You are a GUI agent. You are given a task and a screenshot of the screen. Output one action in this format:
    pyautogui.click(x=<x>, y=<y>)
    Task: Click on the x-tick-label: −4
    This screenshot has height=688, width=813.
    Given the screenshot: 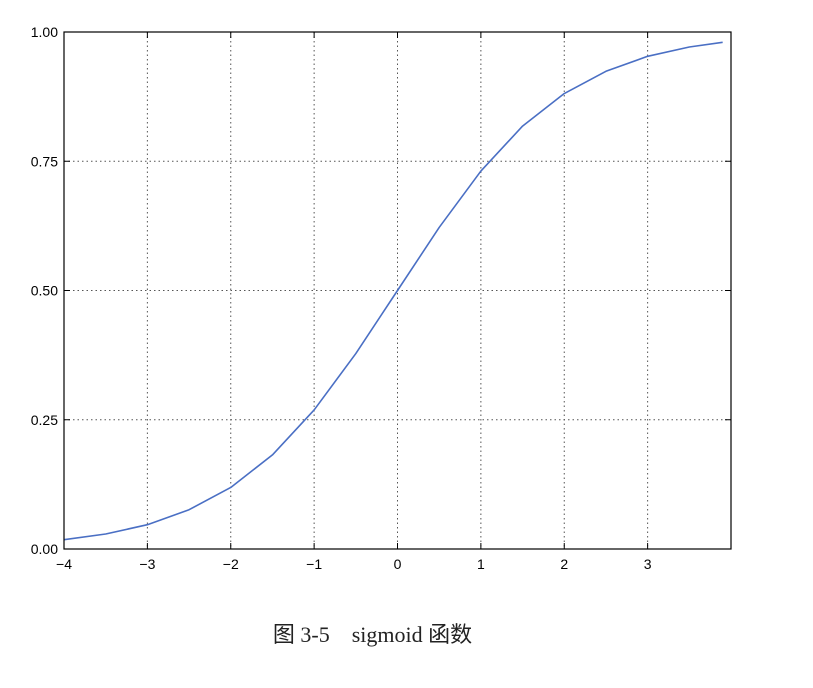 What is the action you would take?
    pyautogui.click(x=64, y=564)
    